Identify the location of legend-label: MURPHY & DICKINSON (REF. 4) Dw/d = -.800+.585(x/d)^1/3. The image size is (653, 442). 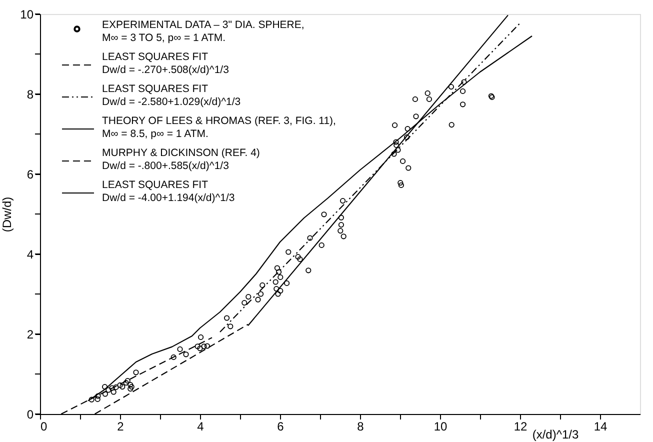
(181, 159).